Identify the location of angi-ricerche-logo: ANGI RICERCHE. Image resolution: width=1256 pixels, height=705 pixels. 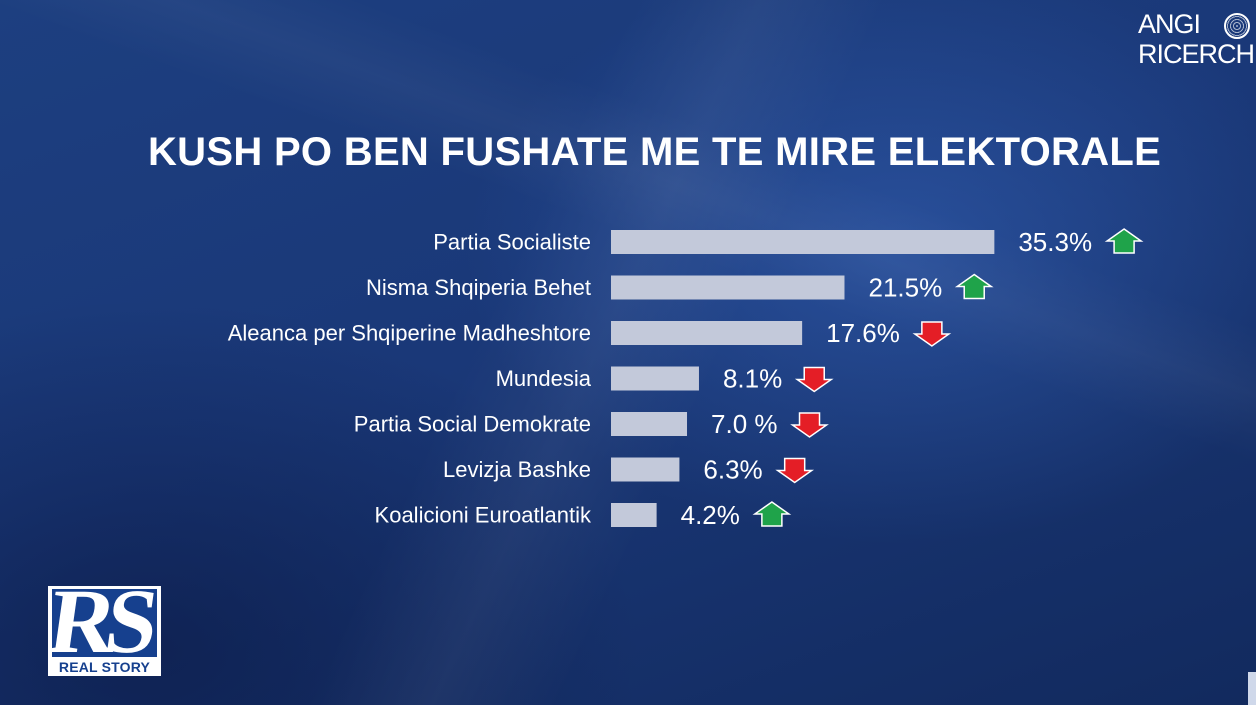
(1193, 41).